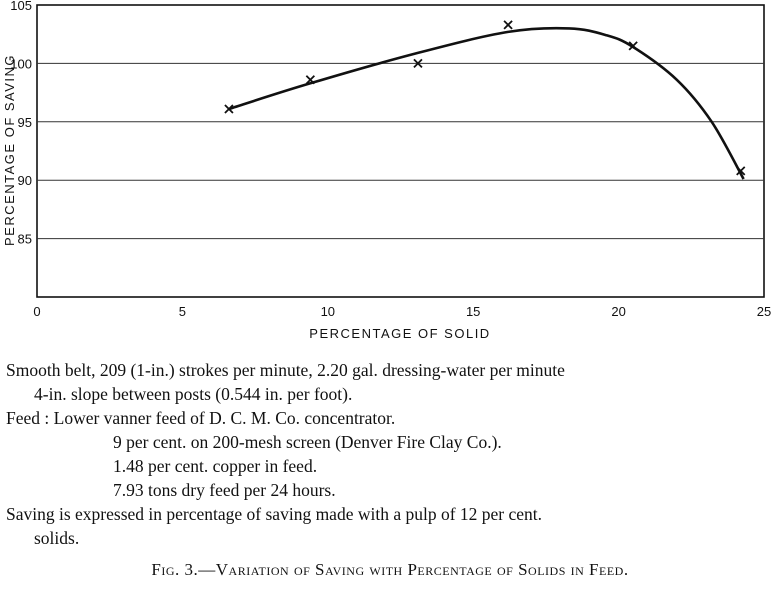 Image resolution: width=779 pixels, height=605 pixels. Describe the element at coordinates (36, 311) in the screenshot. I see `x-tick-label: 0` at that location.